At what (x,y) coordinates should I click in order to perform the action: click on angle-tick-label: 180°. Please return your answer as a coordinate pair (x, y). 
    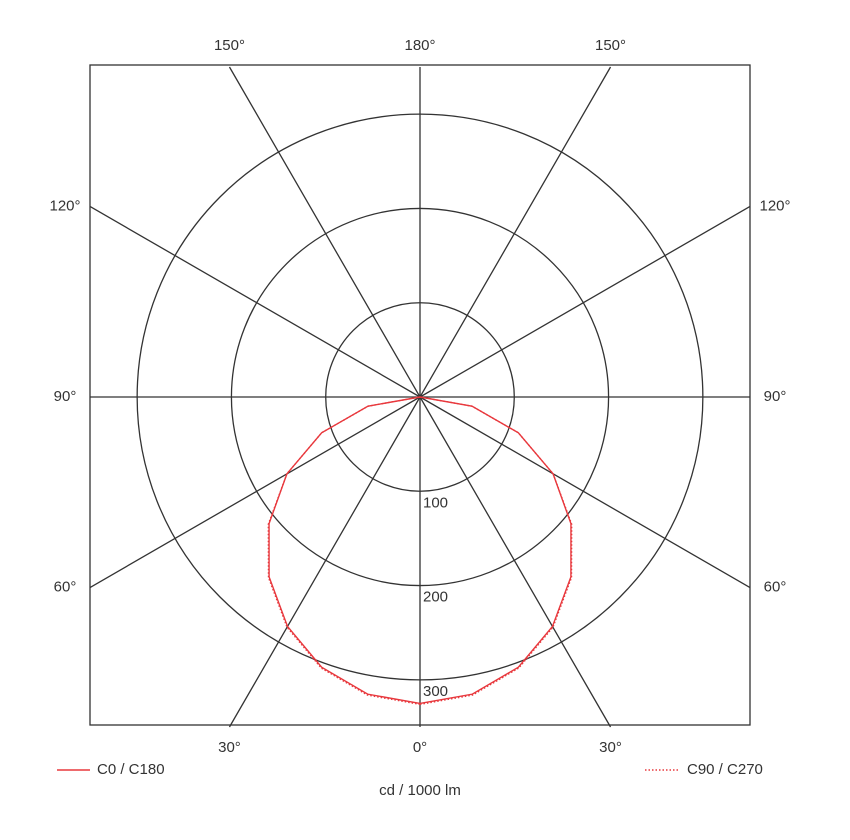
    Looking at the image, I should click on (419, 45).